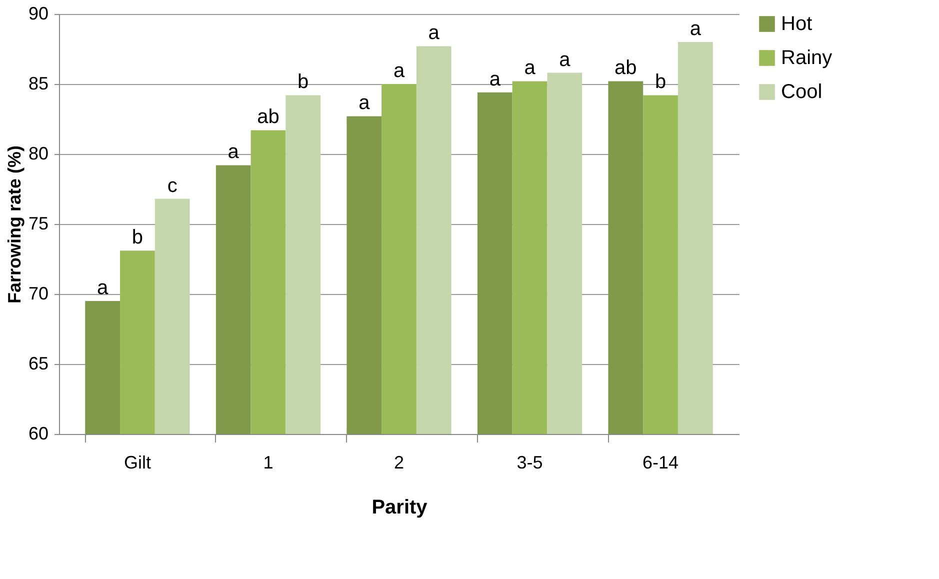 This screenshot has width=939, height=579. Describe the element at coordinates (268, 462) in the screenshot. I see `x-tick-label: 1` at that location.